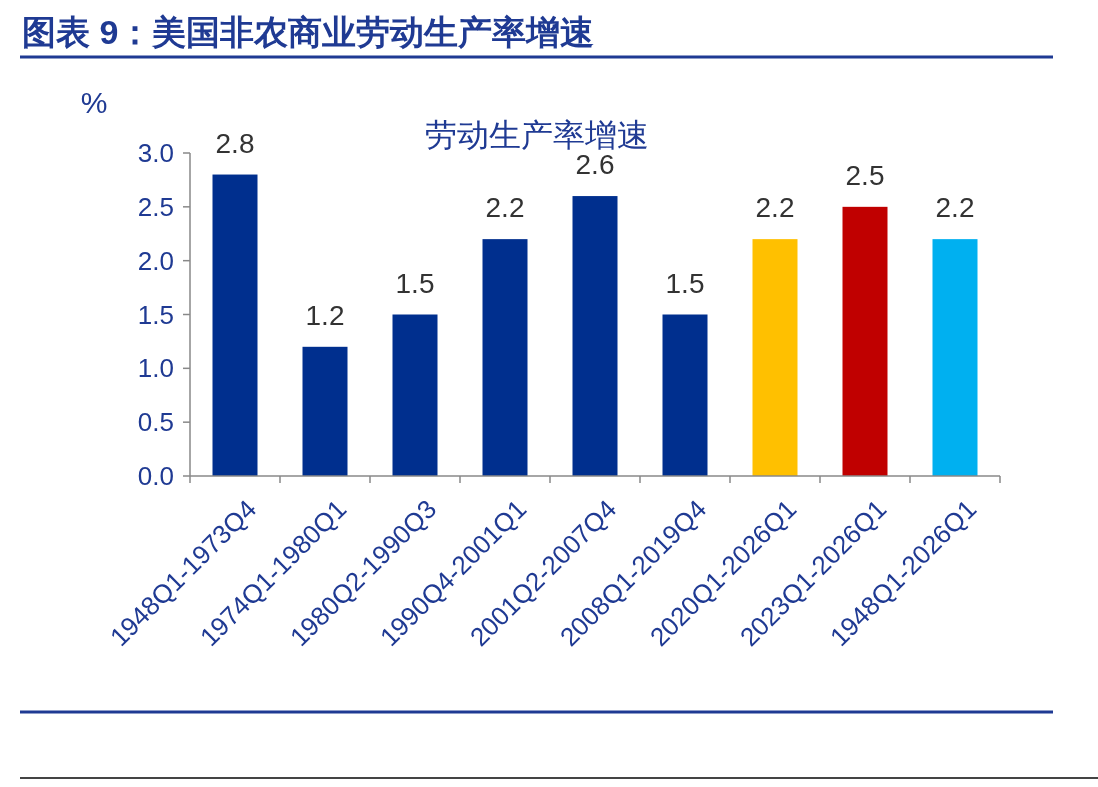  What do you see at coordinates (155, 476) in the screenshot?
I see `y-tick-label: 0.0` at bounding box center [155, 476].